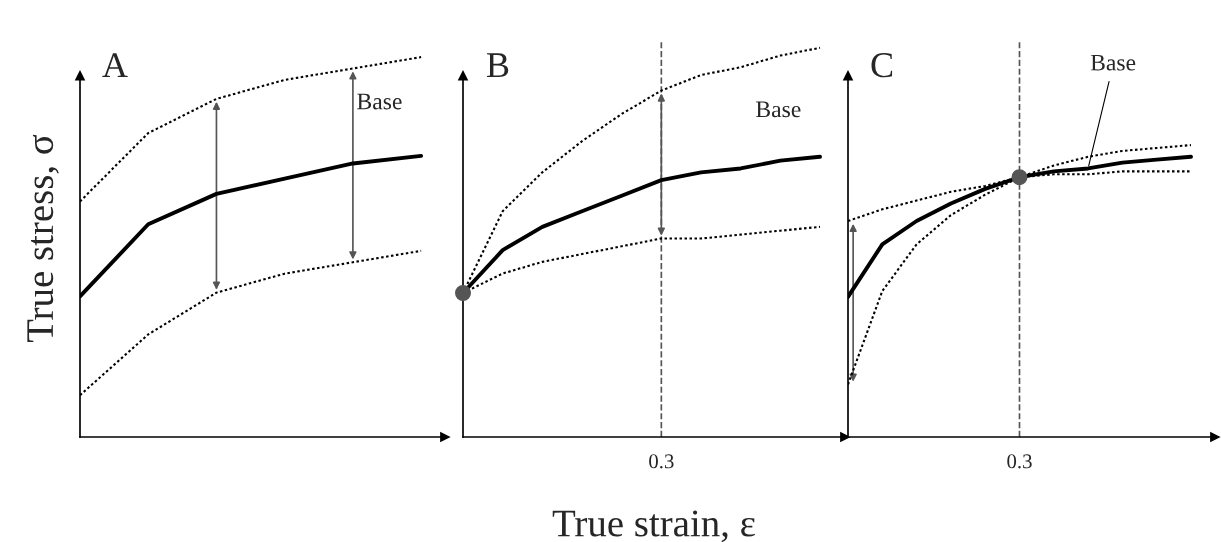 The image size is (1221, 542). What do you see at coordinates (497, 65) in the screenshot?
I see `chart-title: B` at bounding box center [497, 65].